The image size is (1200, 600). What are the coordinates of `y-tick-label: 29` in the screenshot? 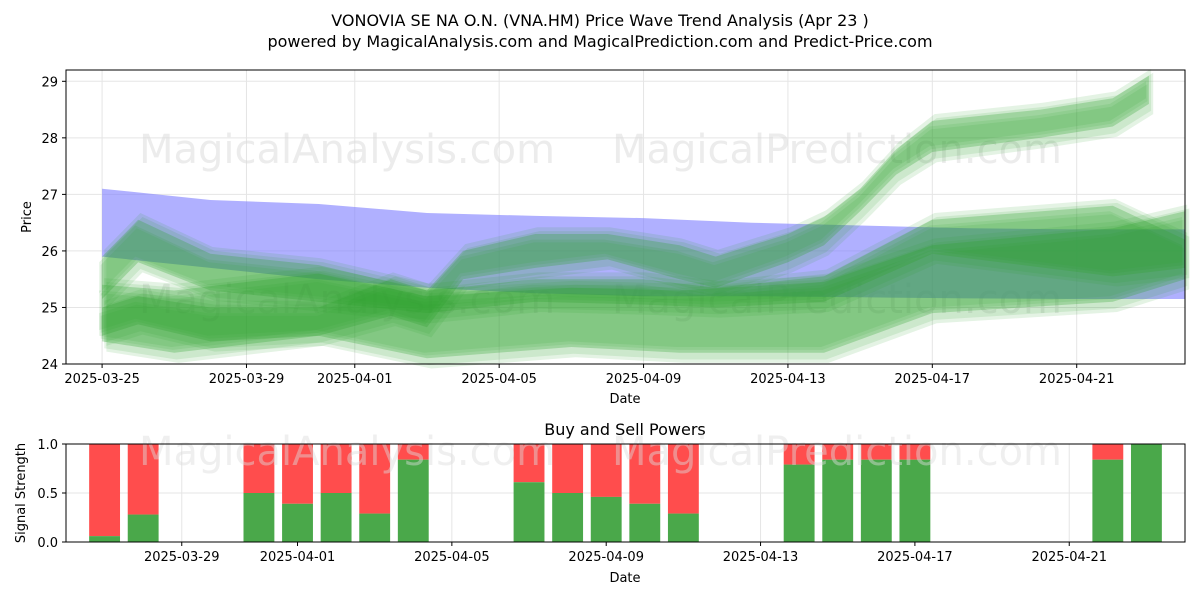 It's located at (49, 82).